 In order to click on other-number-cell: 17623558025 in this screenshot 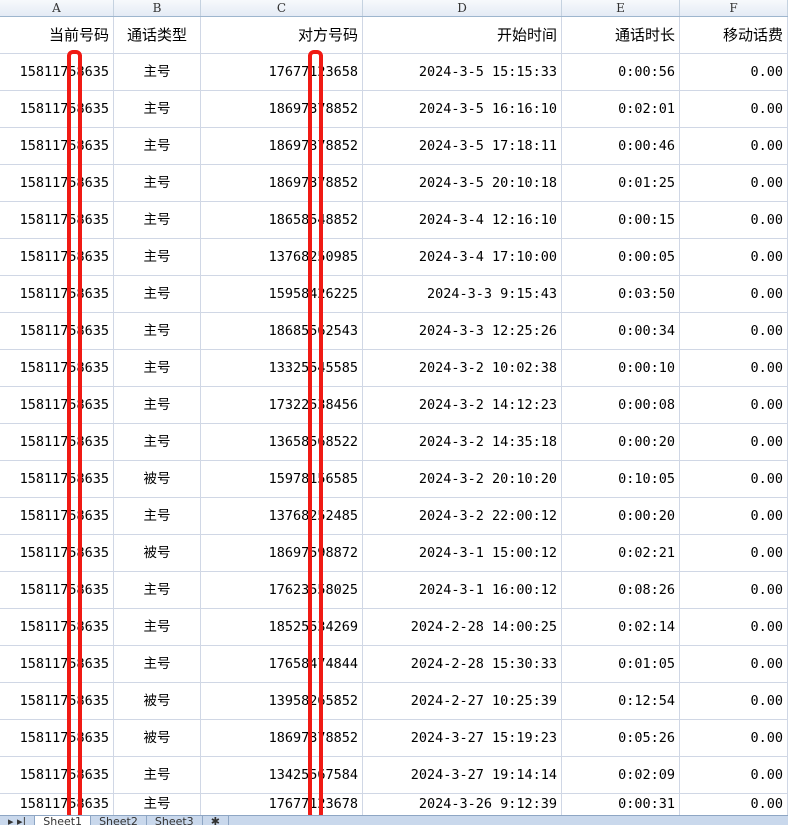, I will do `click(282, 590)`.